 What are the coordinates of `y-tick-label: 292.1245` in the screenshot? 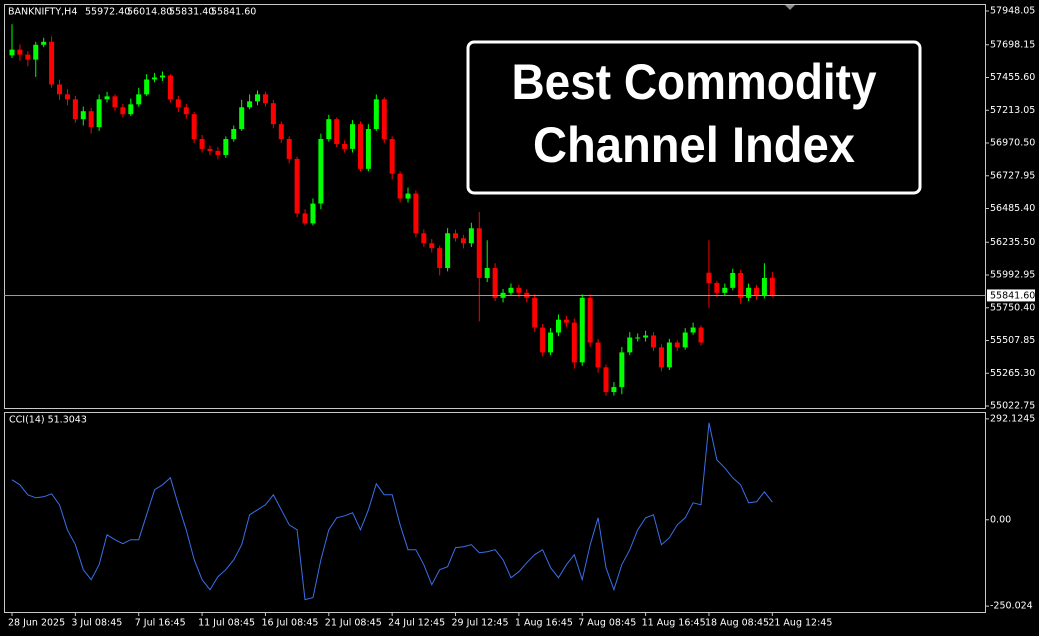 It's located at (1012, 418).